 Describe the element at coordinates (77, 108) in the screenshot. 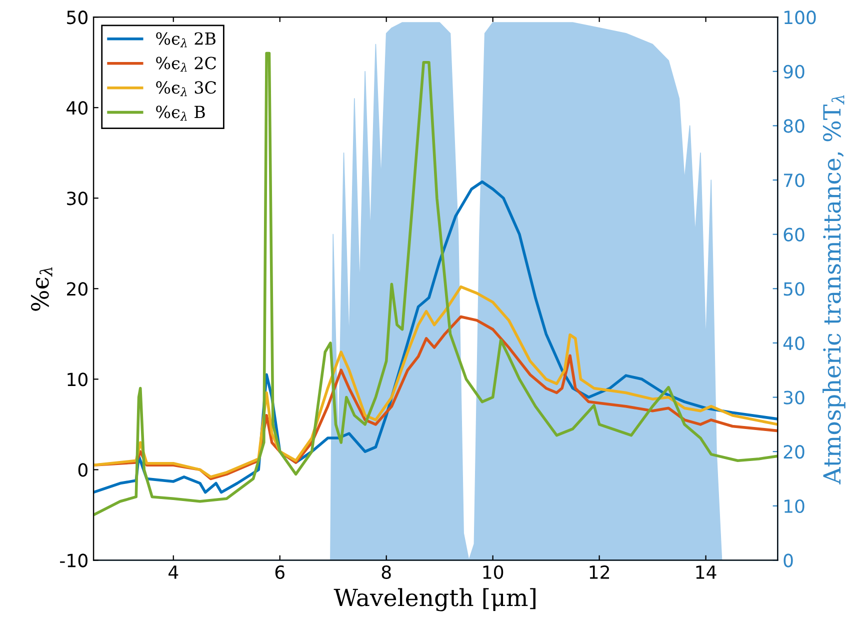

I see `y-tick-label: 40` at that location.